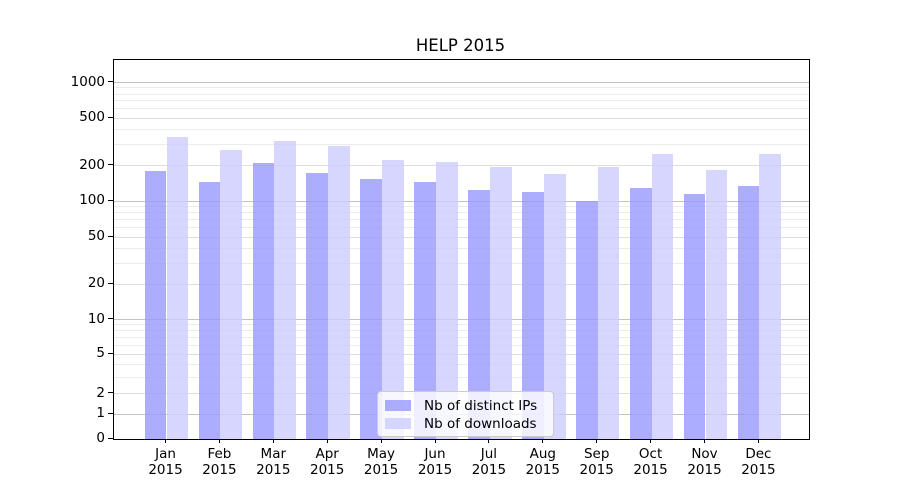 The width and height of the screenshot is (900, 500). What do you see at coordinates (317, 305) in the screenshot?
I see `bar-apr-distinct-ips` at bounding box center [317, 305].